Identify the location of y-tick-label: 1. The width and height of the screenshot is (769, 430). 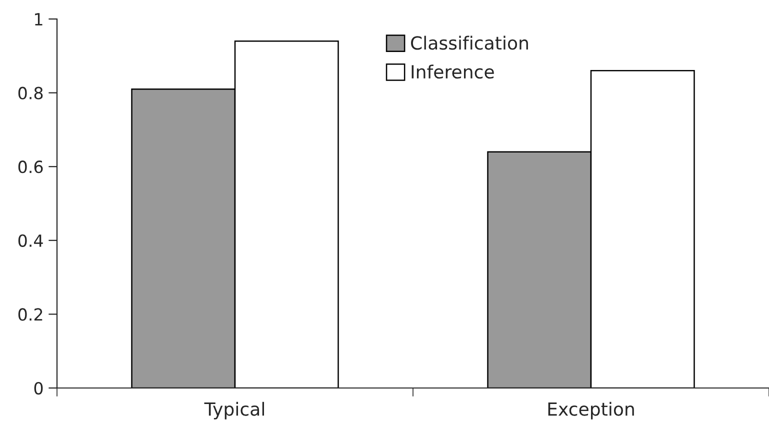
(38, 19).